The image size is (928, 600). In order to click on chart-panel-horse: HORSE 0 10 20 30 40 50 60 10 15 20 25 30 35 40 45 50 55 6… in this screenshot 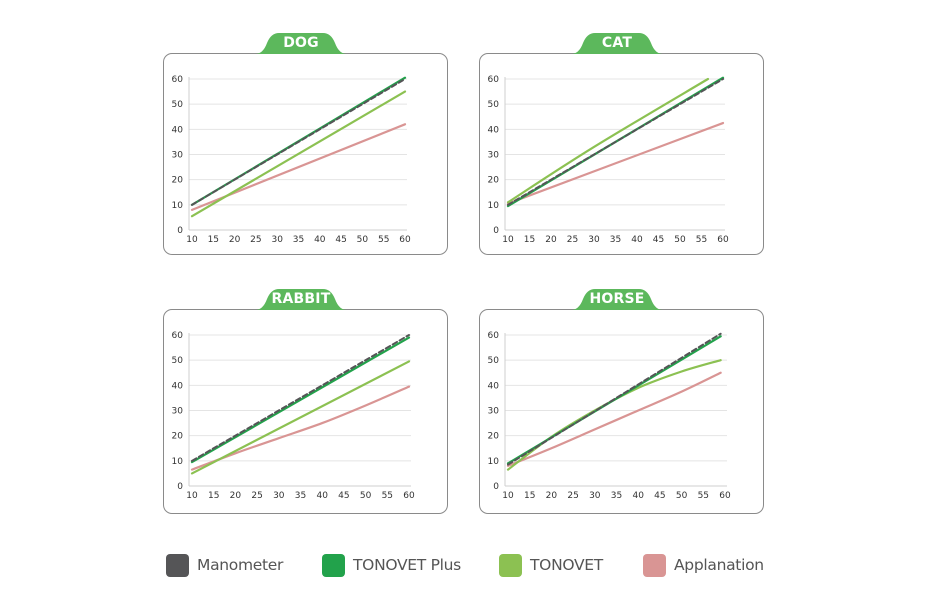, I will do `click(621, 401)`.